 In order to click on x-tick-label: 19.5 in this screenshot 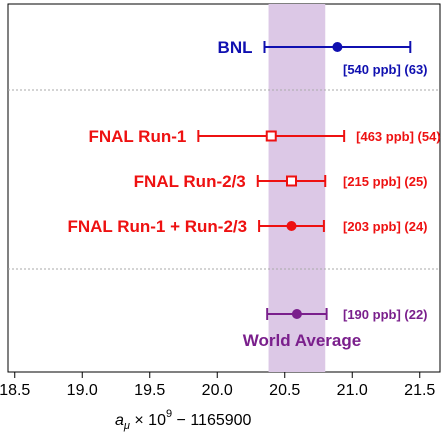, I will do `click(149, 390)`.